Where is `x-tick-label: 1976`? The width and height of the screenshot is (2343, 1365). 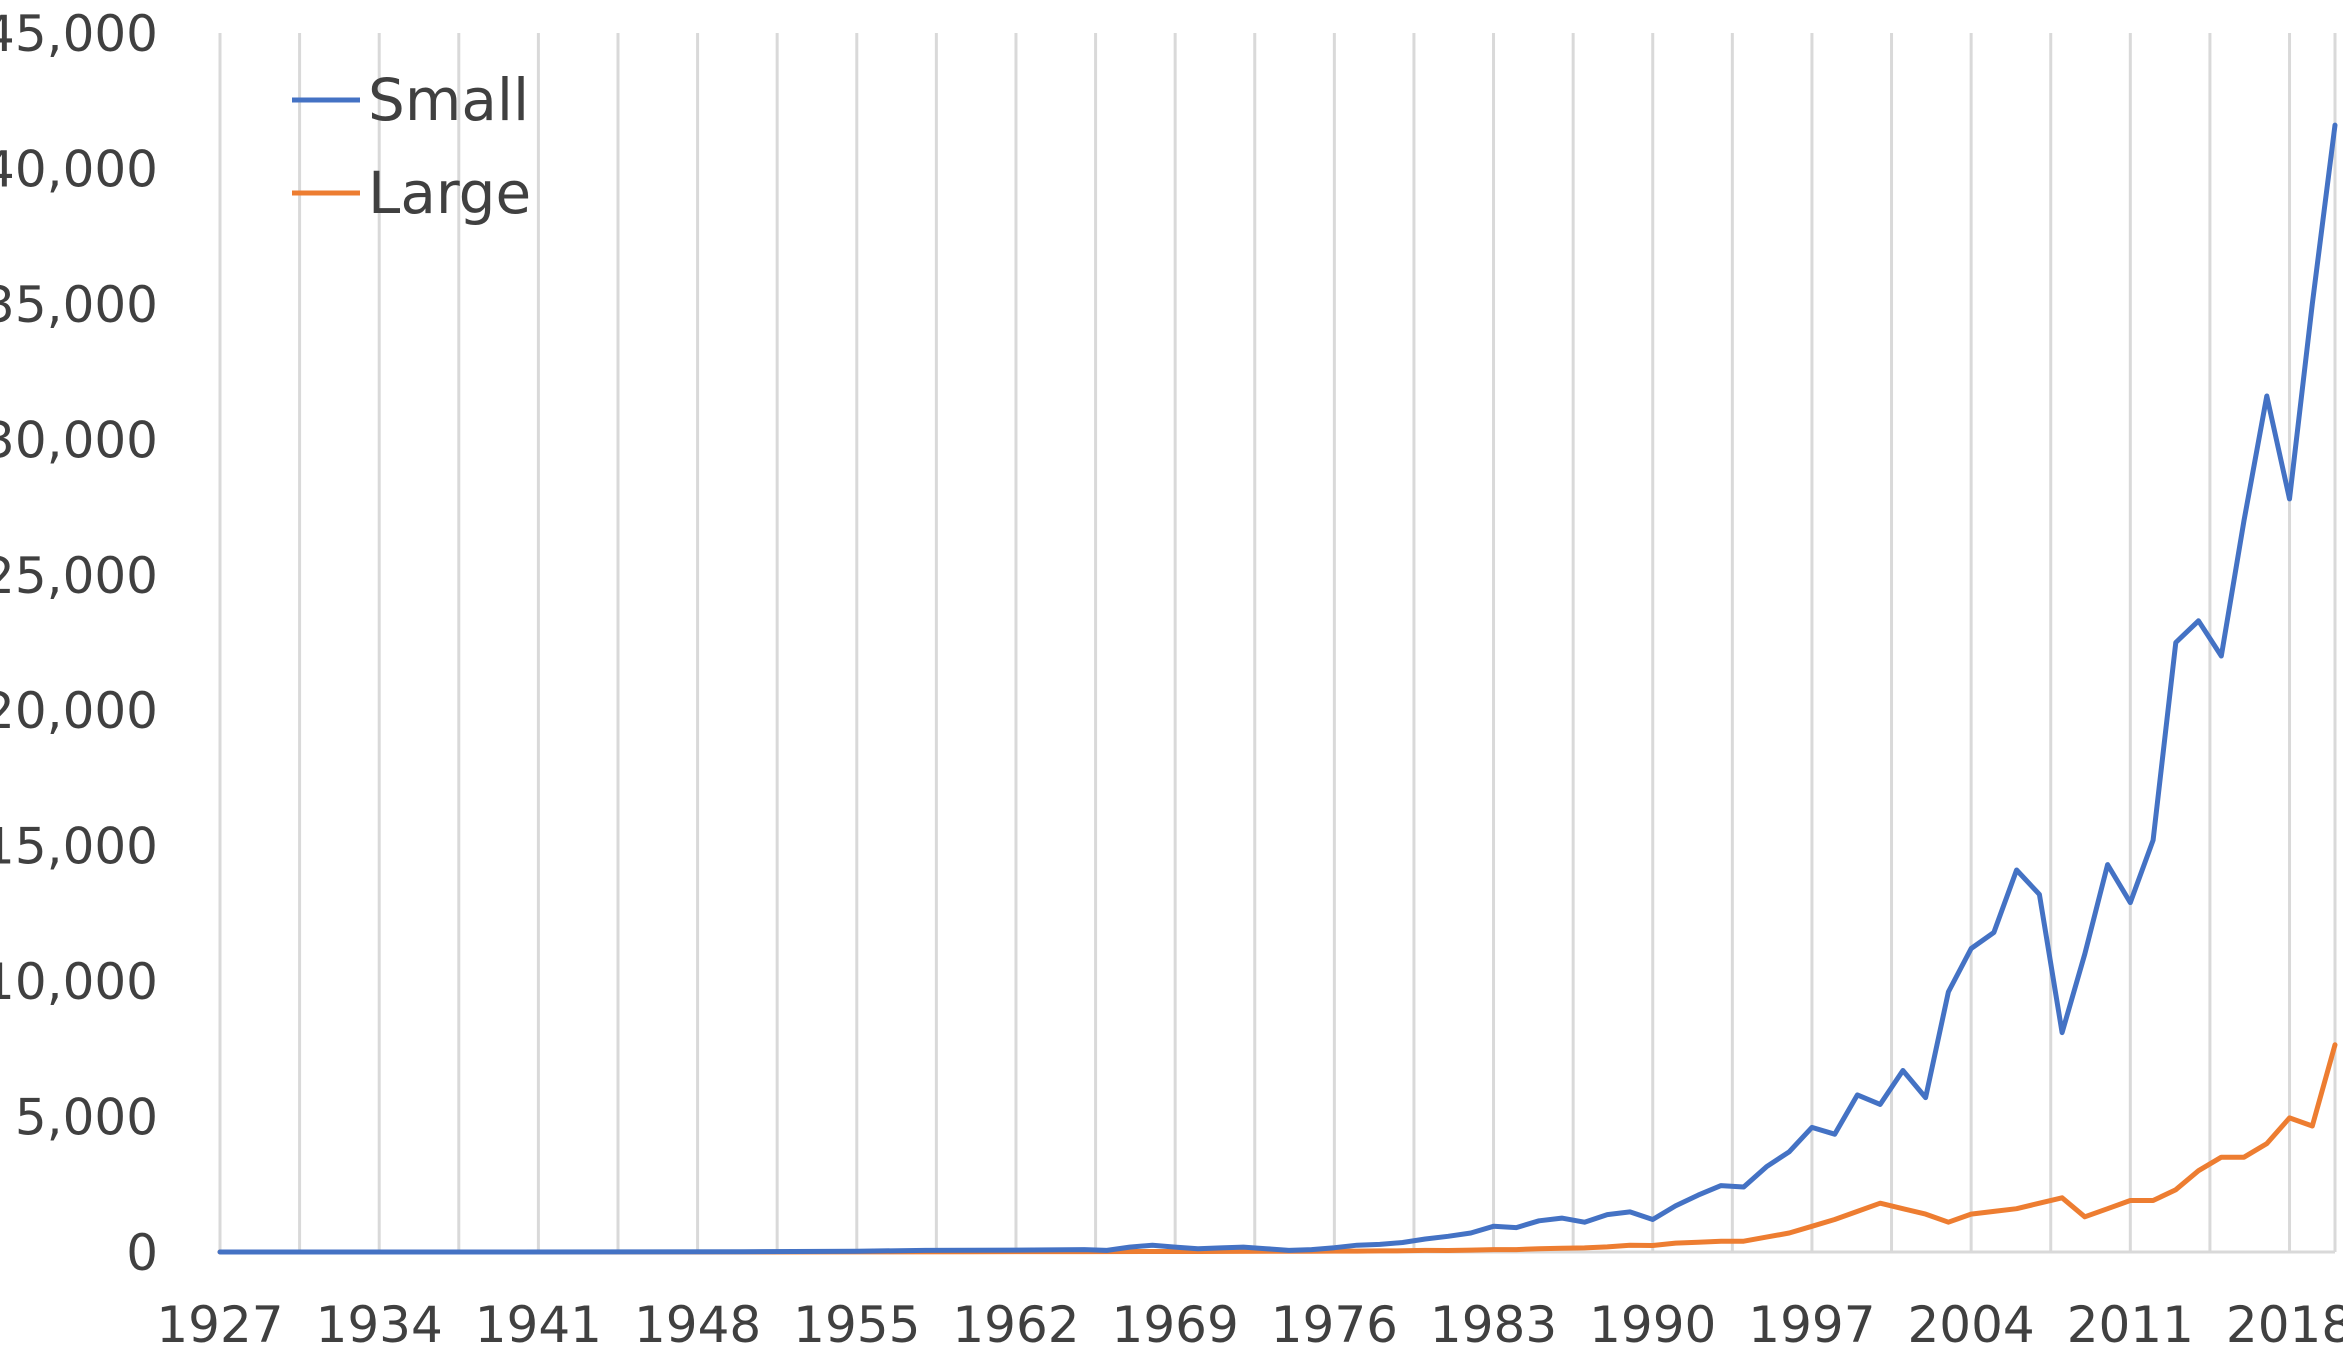 x-tick-label: 1976 is located at coordinates (1334, 1325).